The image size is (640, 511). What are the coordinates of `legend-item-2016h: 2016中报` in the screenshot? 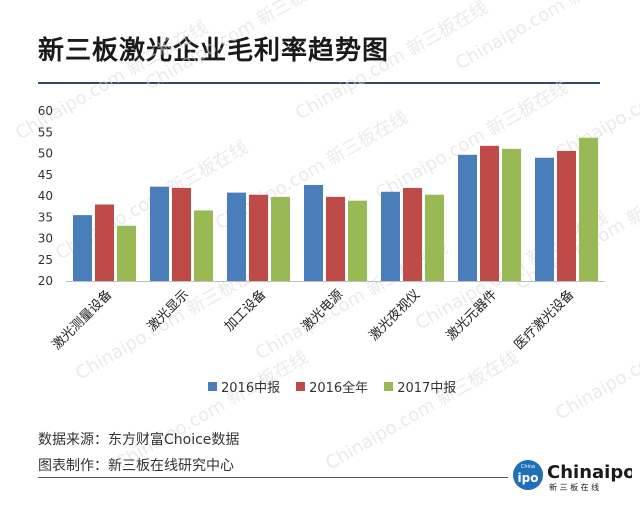 It's located at (244, 386).